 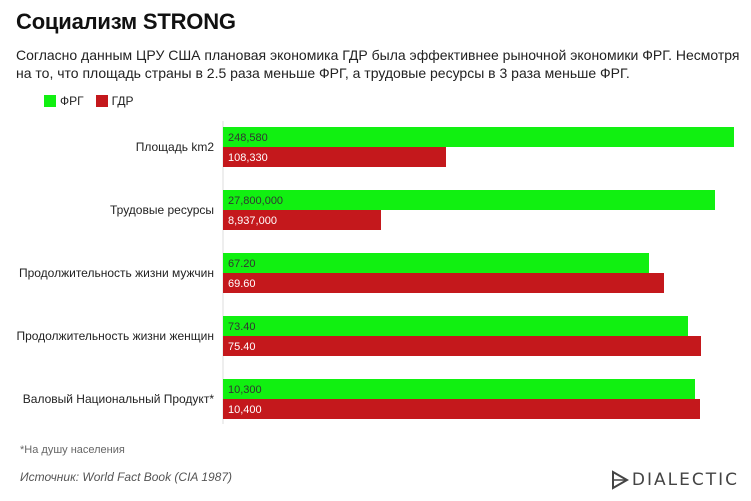 What do you see at coordinates (119, 399) in the screenshot?
I see `category-label: Валовый Национальный Продукт*` at bounding box center [119, 399].